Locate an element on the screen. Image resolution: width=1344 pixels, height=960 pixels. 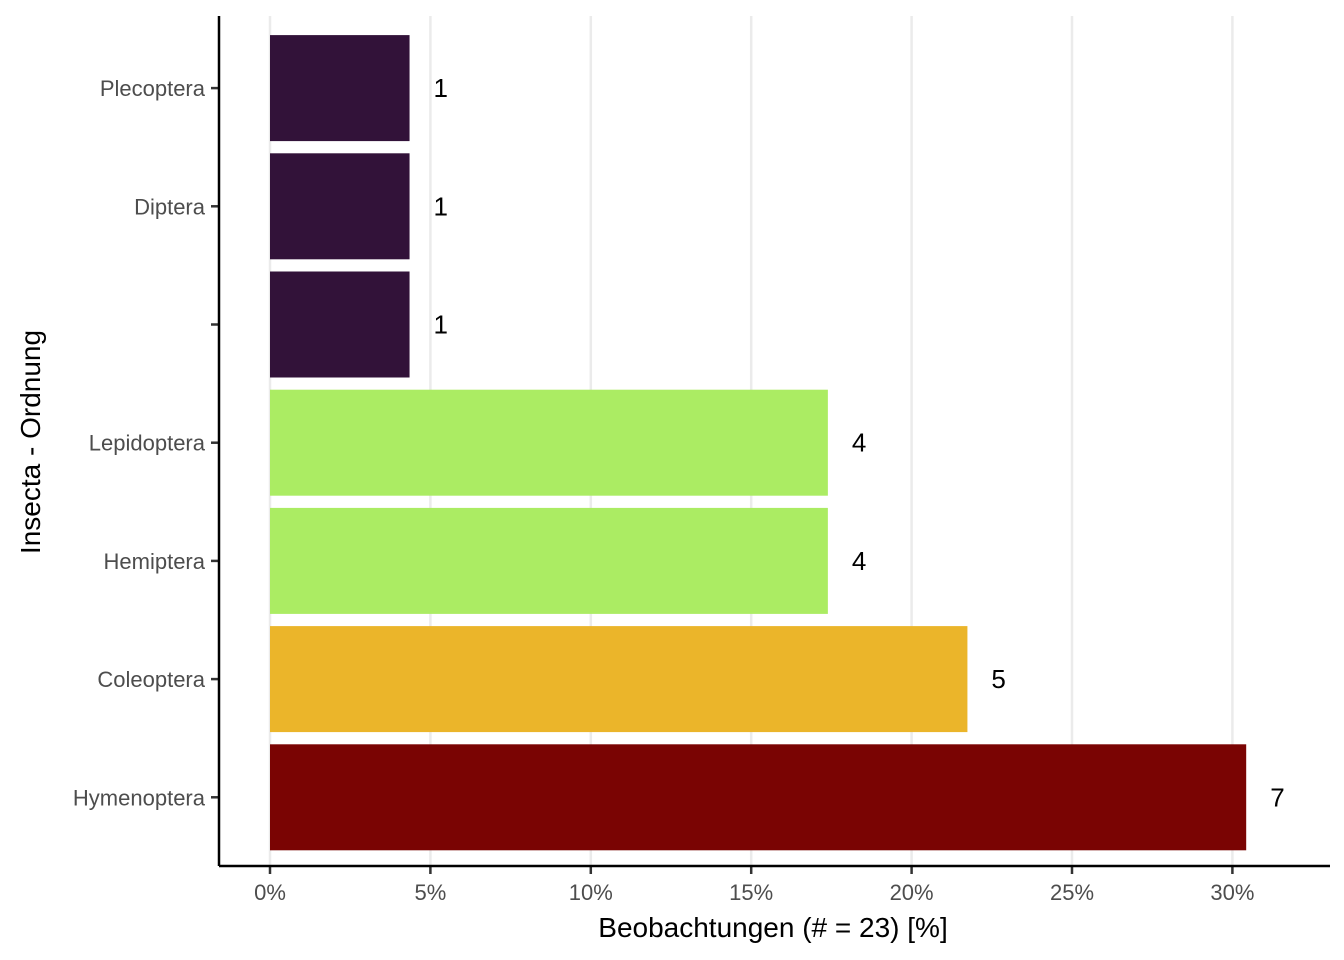
x-tick-label: 30% is located at coordinates (1232, 892).